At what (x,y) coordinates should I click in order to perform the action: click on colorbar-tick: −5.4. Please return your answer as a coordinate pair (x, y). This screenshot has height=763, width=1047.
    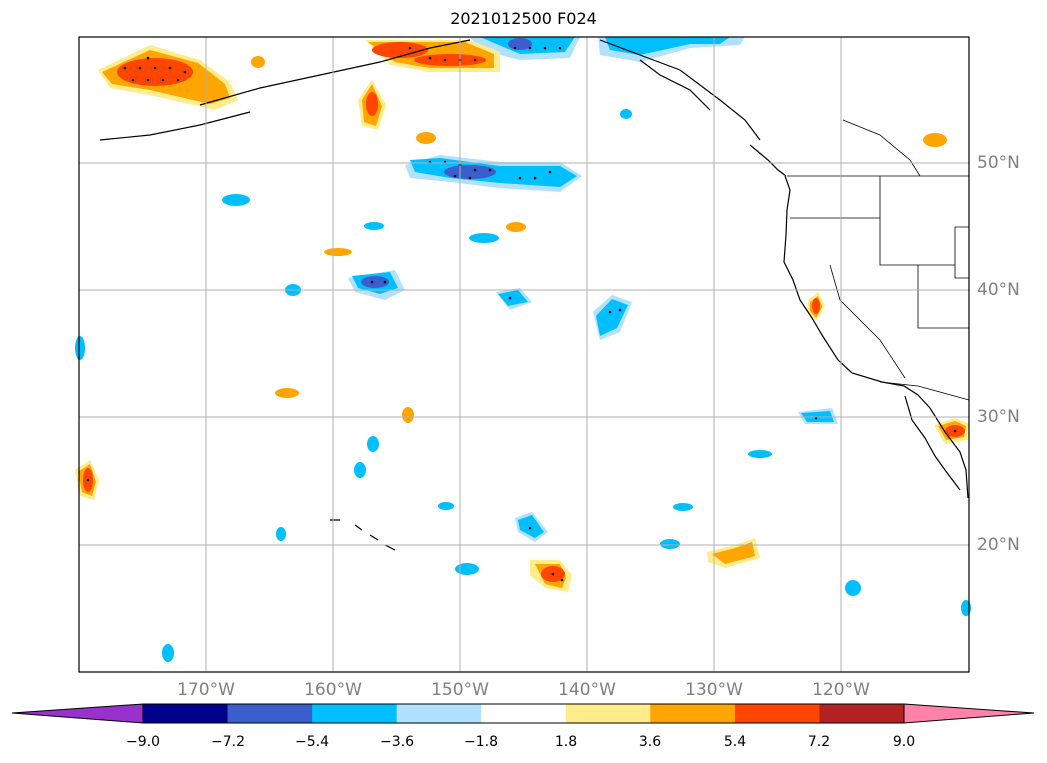
    Looking at the image, I should click on (312, 742).